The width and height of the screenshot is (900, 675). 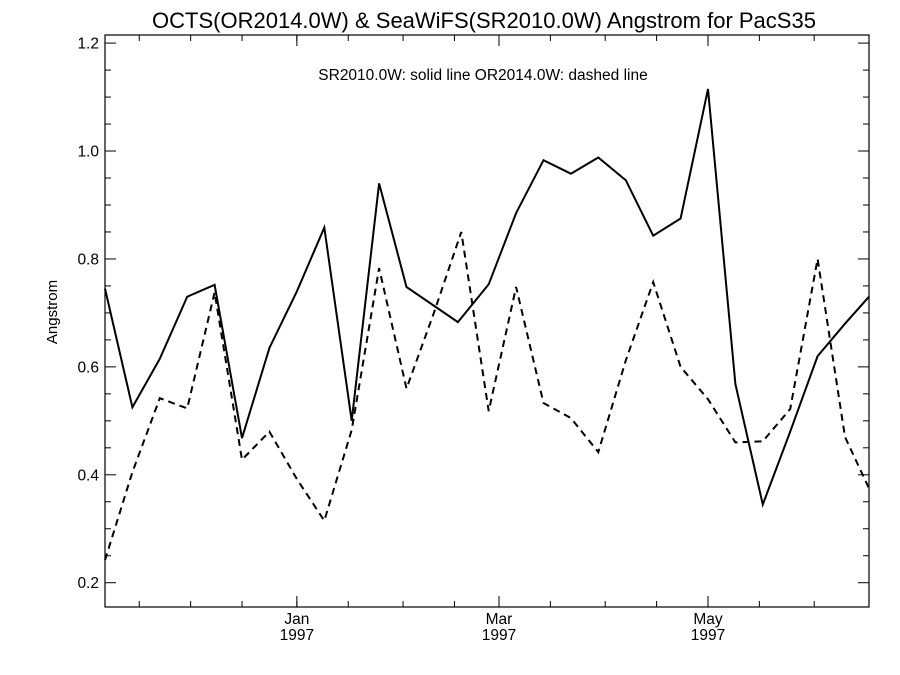 I want to click on y-axis-label: Angstrom, so click(x=52, y=312).